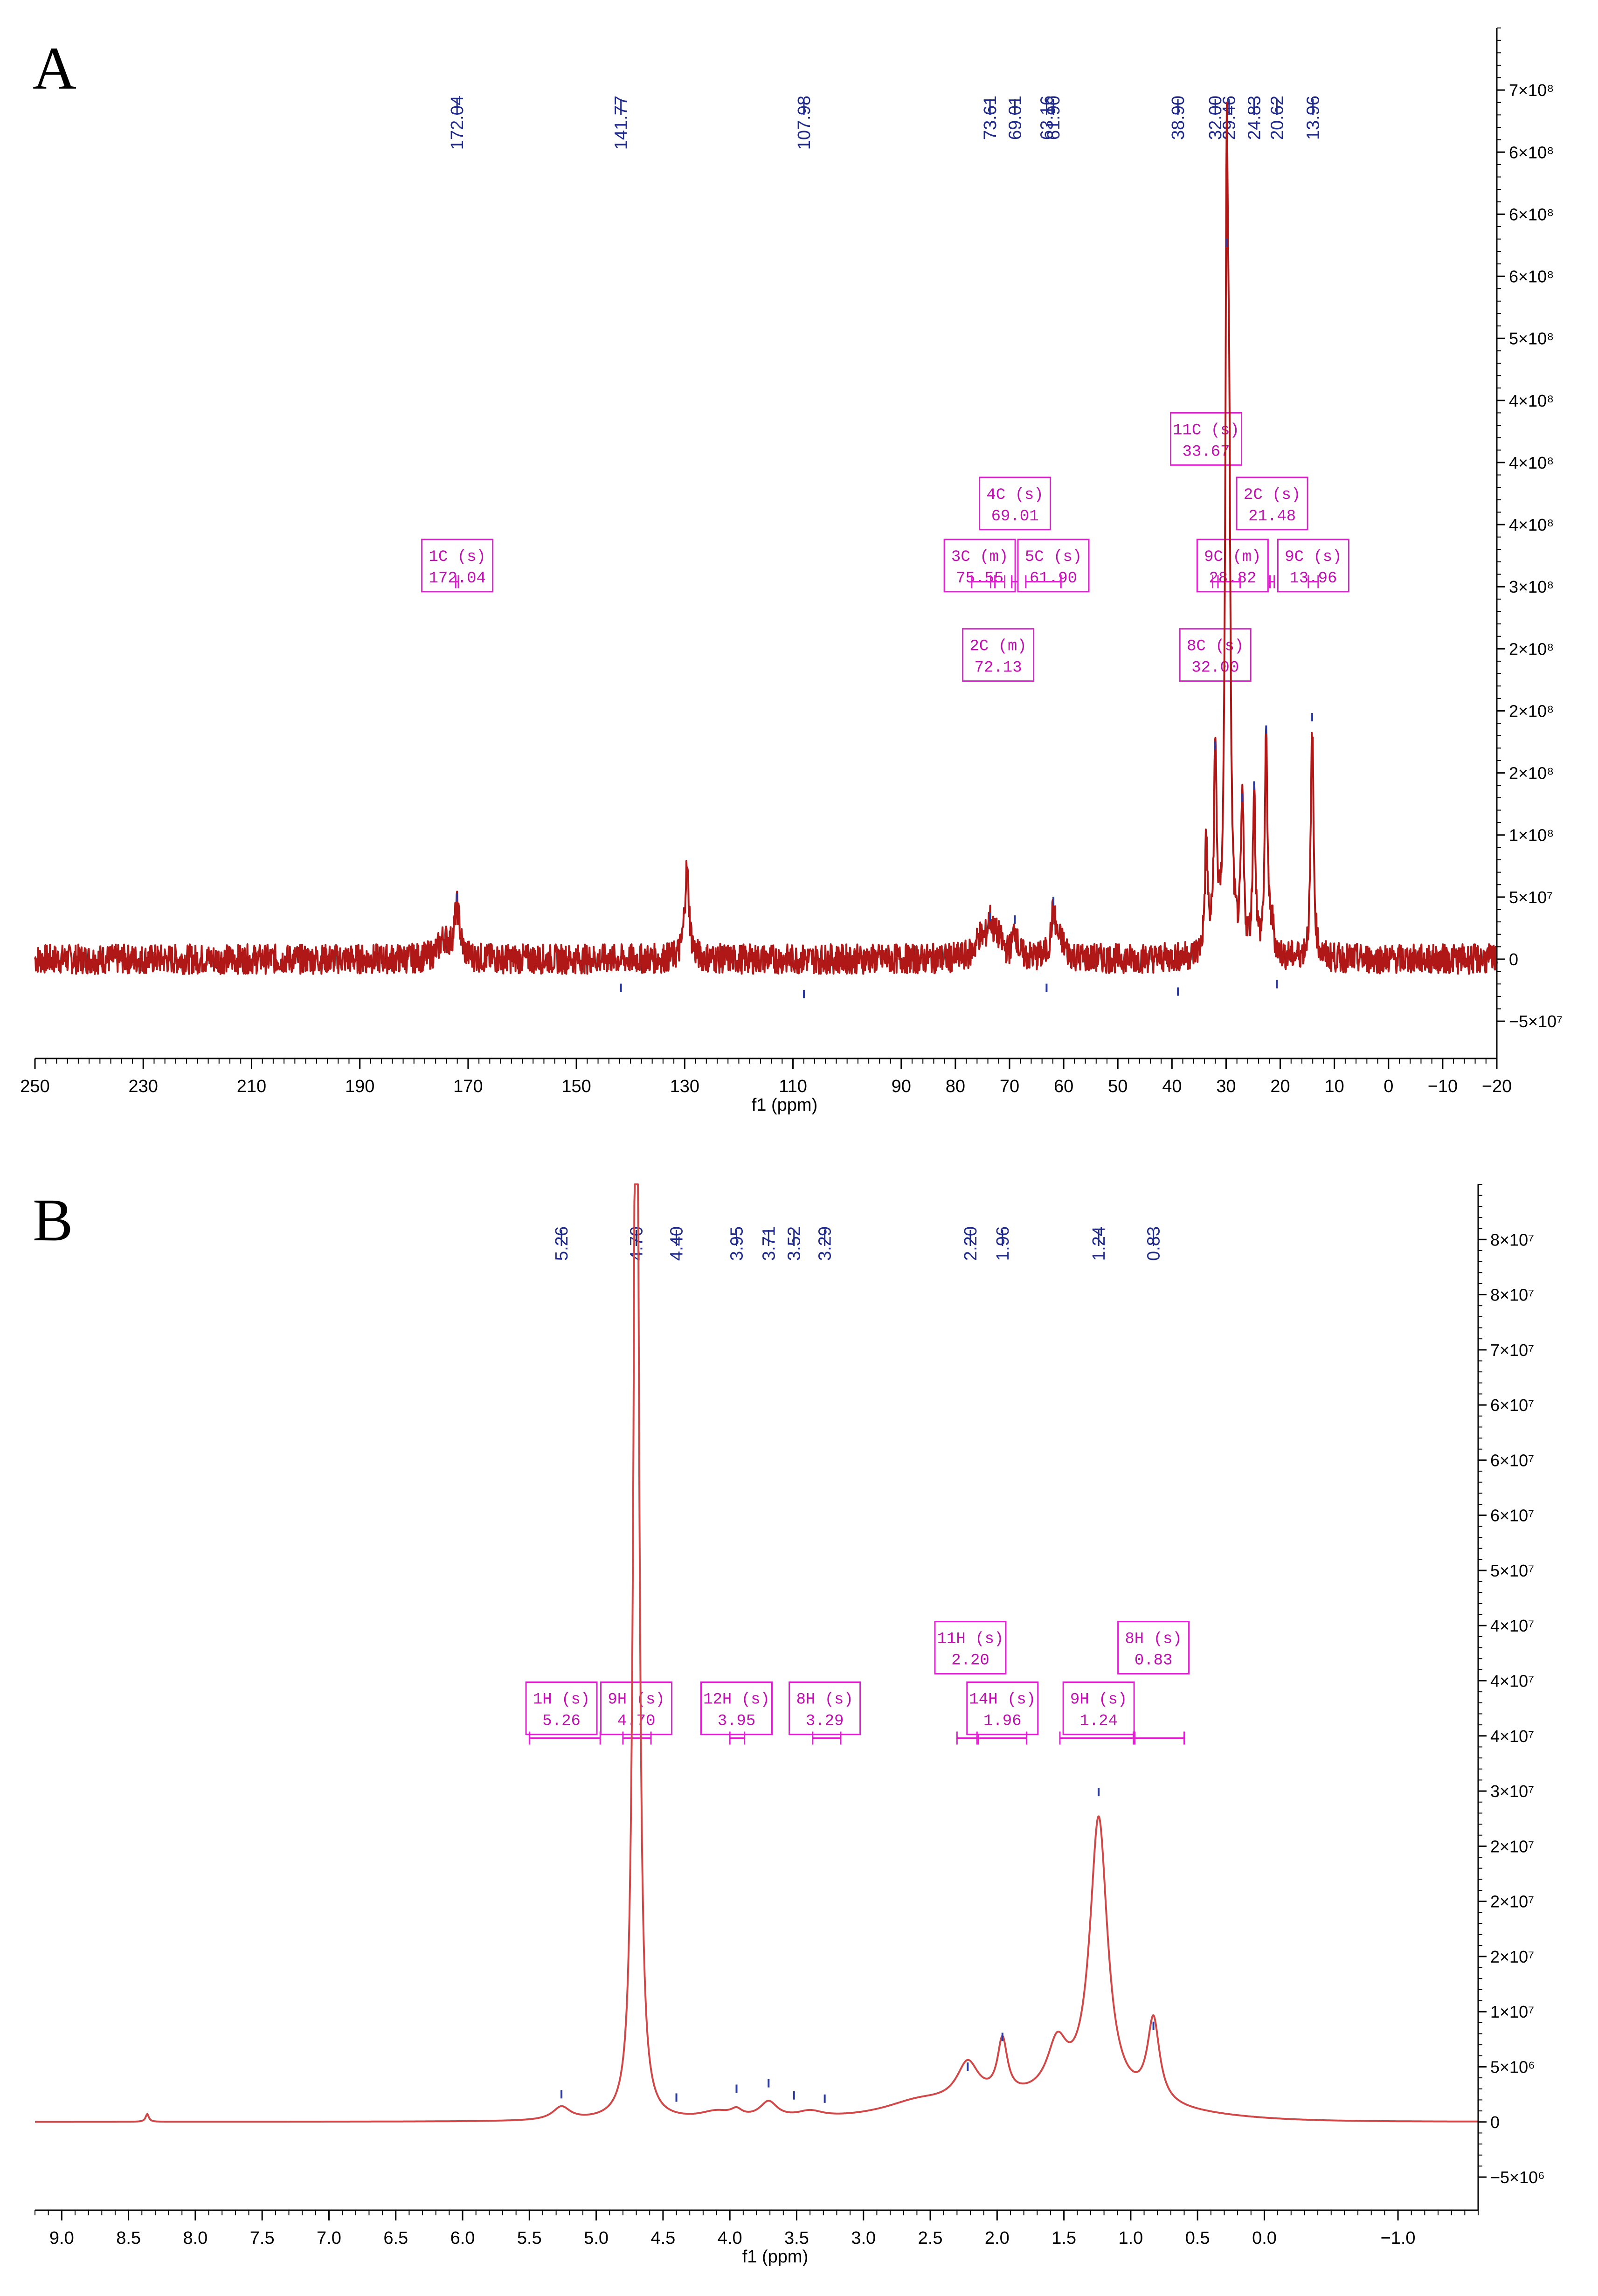  Describe the element at coordinates (457, 557) in the screenshot. I see `a-integration-label: 1C (s)` at that location.